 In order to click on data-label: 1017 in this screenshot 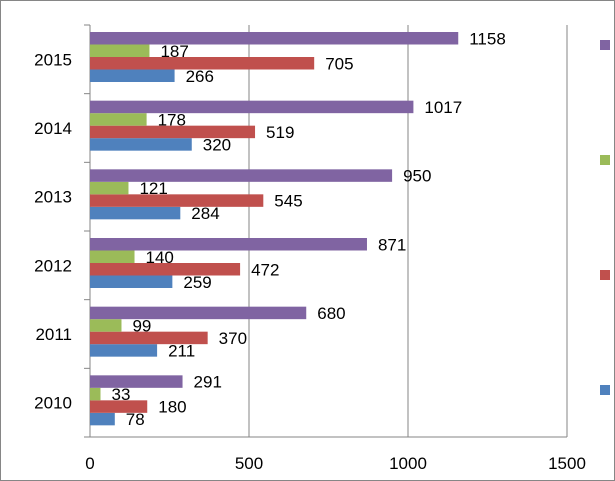, I will do `click(443, 107)`.